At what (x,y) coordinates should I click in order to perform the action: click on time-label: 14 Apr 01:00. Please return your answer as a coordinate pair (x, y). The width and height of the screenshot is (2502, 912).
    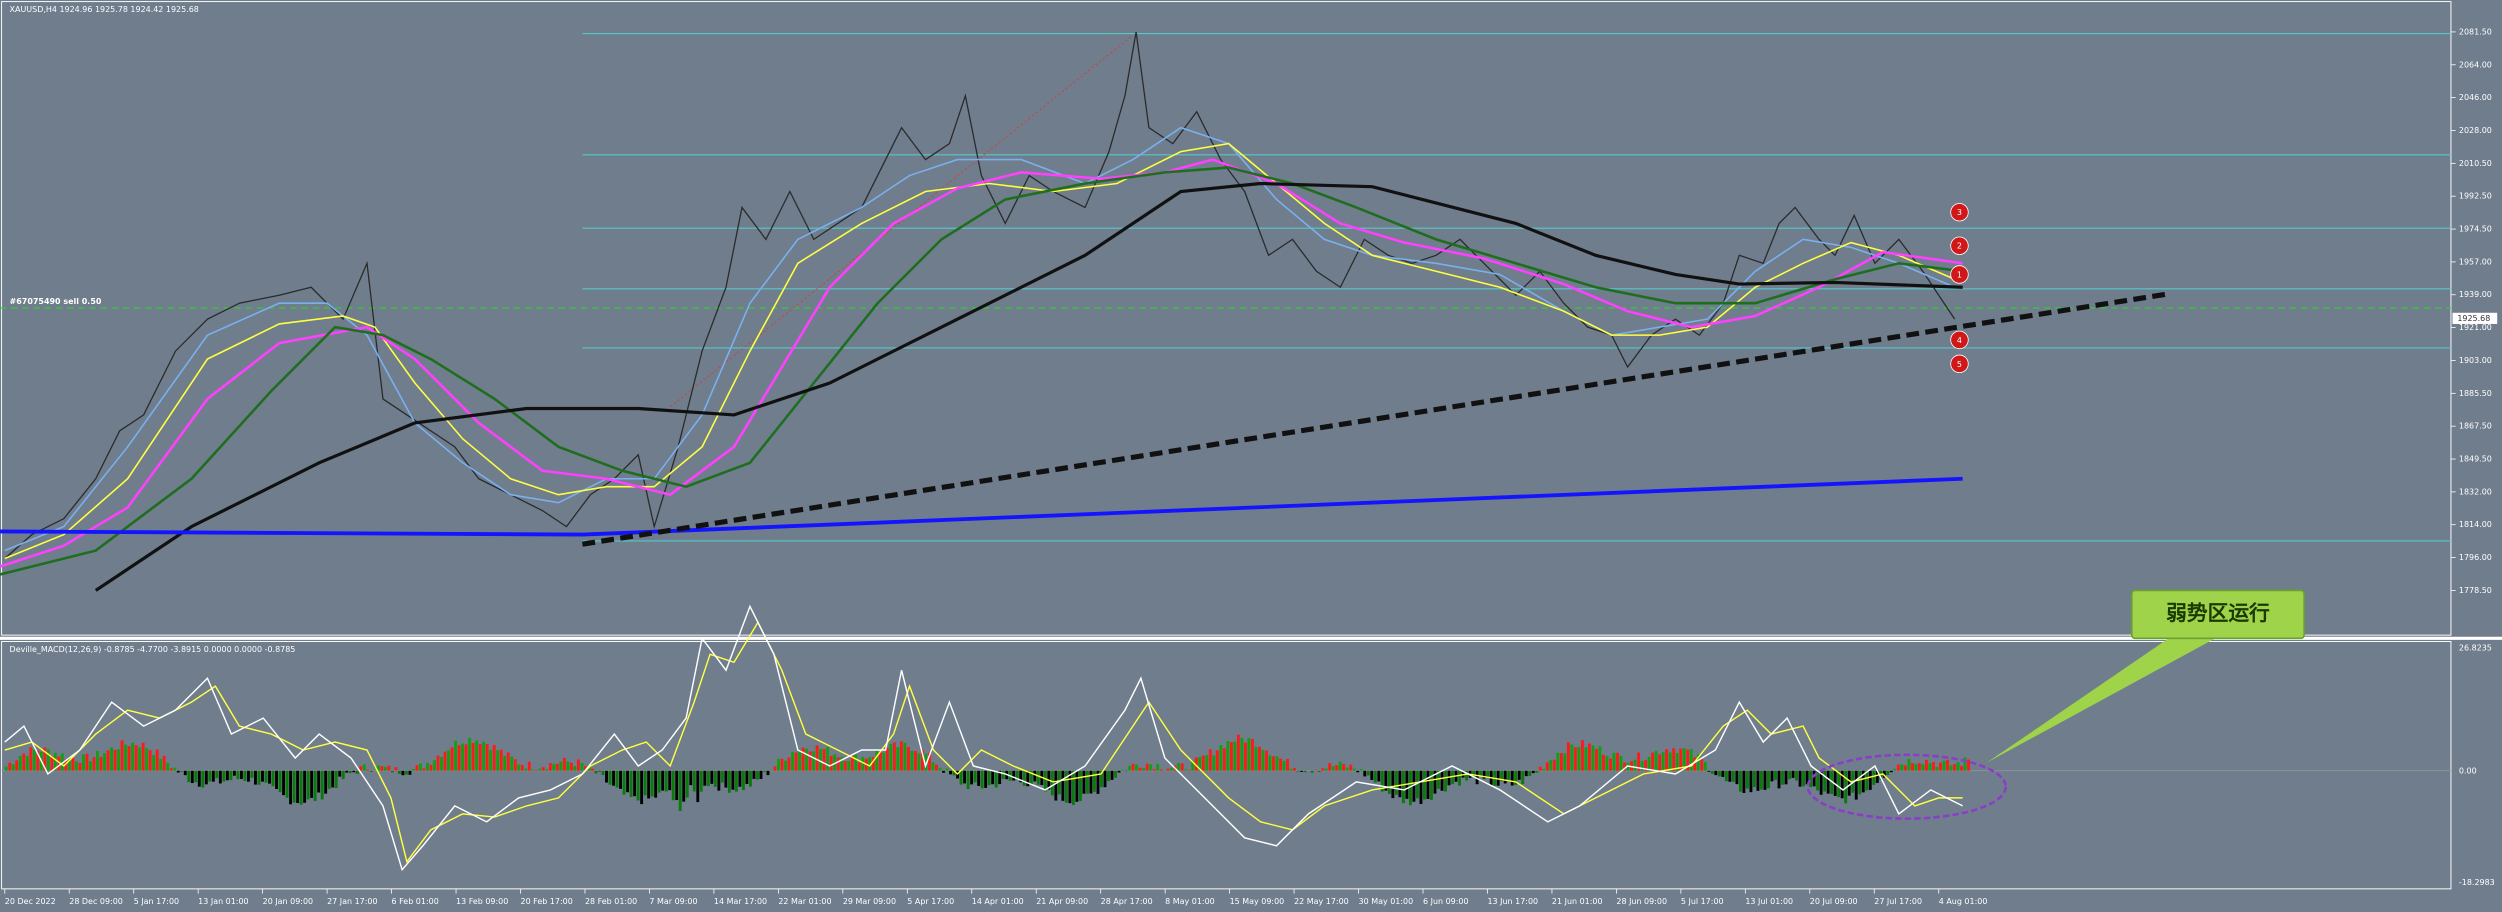
    Looking at the image, I should click on (998, 901).